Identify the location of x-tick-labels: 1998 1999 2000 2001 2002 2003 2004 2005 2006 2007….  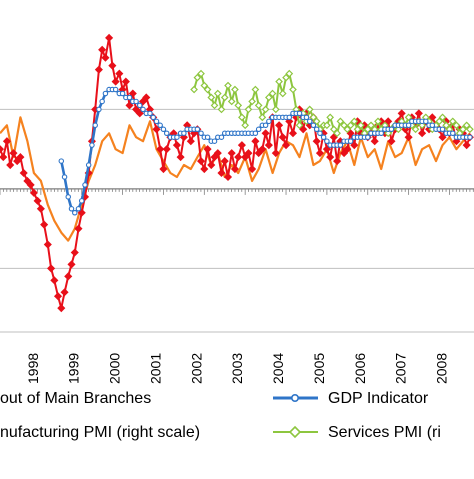
(237, 368).